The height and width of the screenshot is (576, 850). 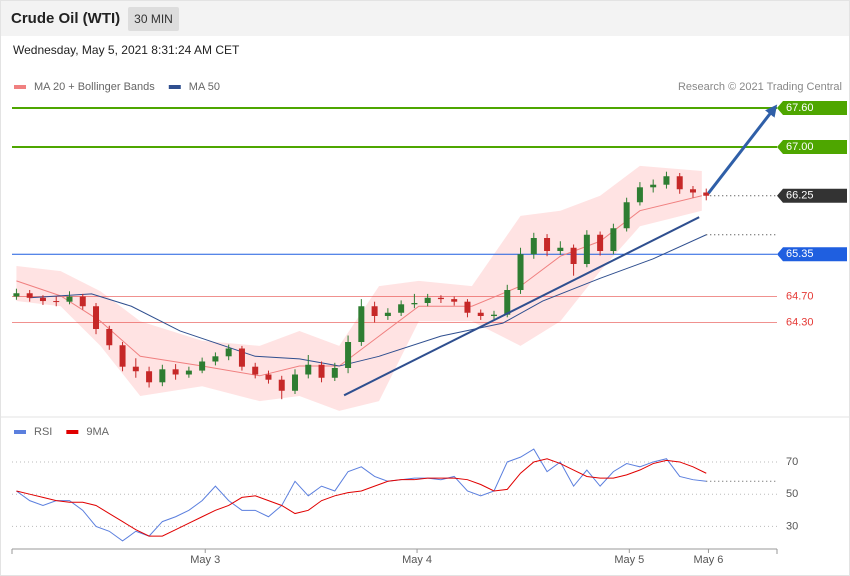 I want to click on level-label: 67.00, so click(x=800, y=147).